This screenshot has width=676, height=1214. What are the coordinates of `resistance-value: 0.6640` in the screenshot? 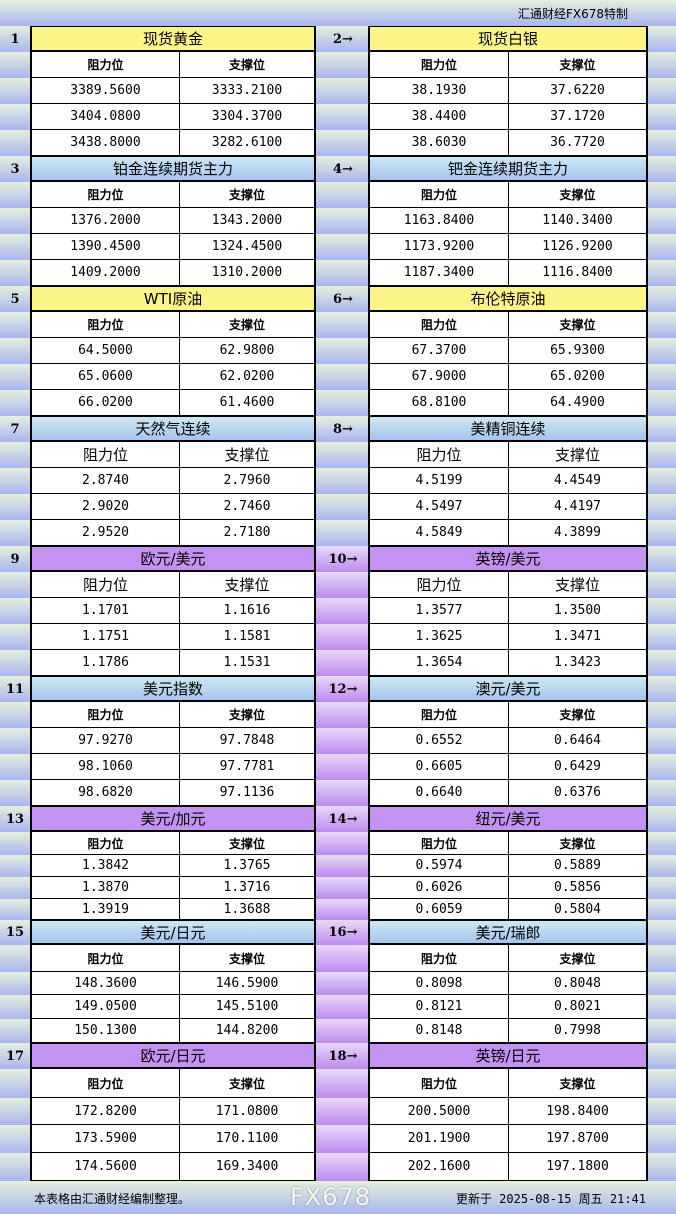 It's located at (438, 793).